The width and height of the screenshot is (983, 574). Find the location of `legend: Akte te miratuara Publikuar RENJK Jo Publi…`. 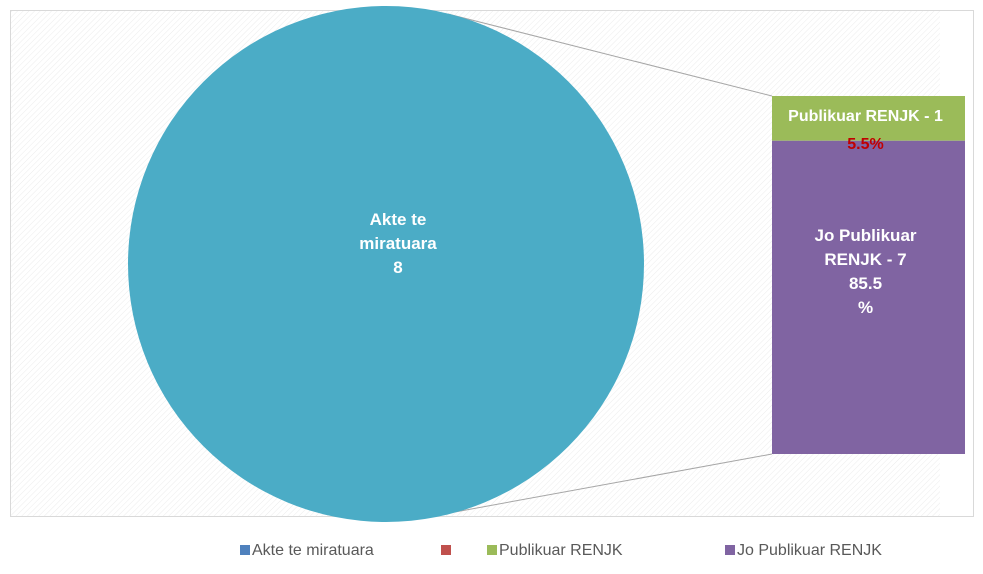

legend: Akte te miratuara Publikuar RENJK Jo Publi… is located at coordinates (561, 550).